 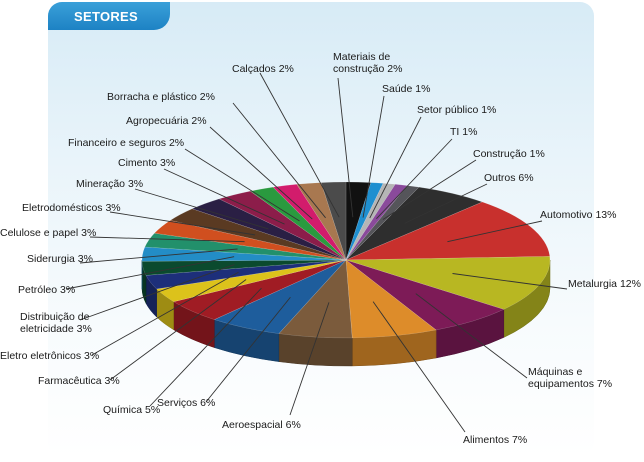 I want to click on leader-line-ti, so click(x=414, y=179).